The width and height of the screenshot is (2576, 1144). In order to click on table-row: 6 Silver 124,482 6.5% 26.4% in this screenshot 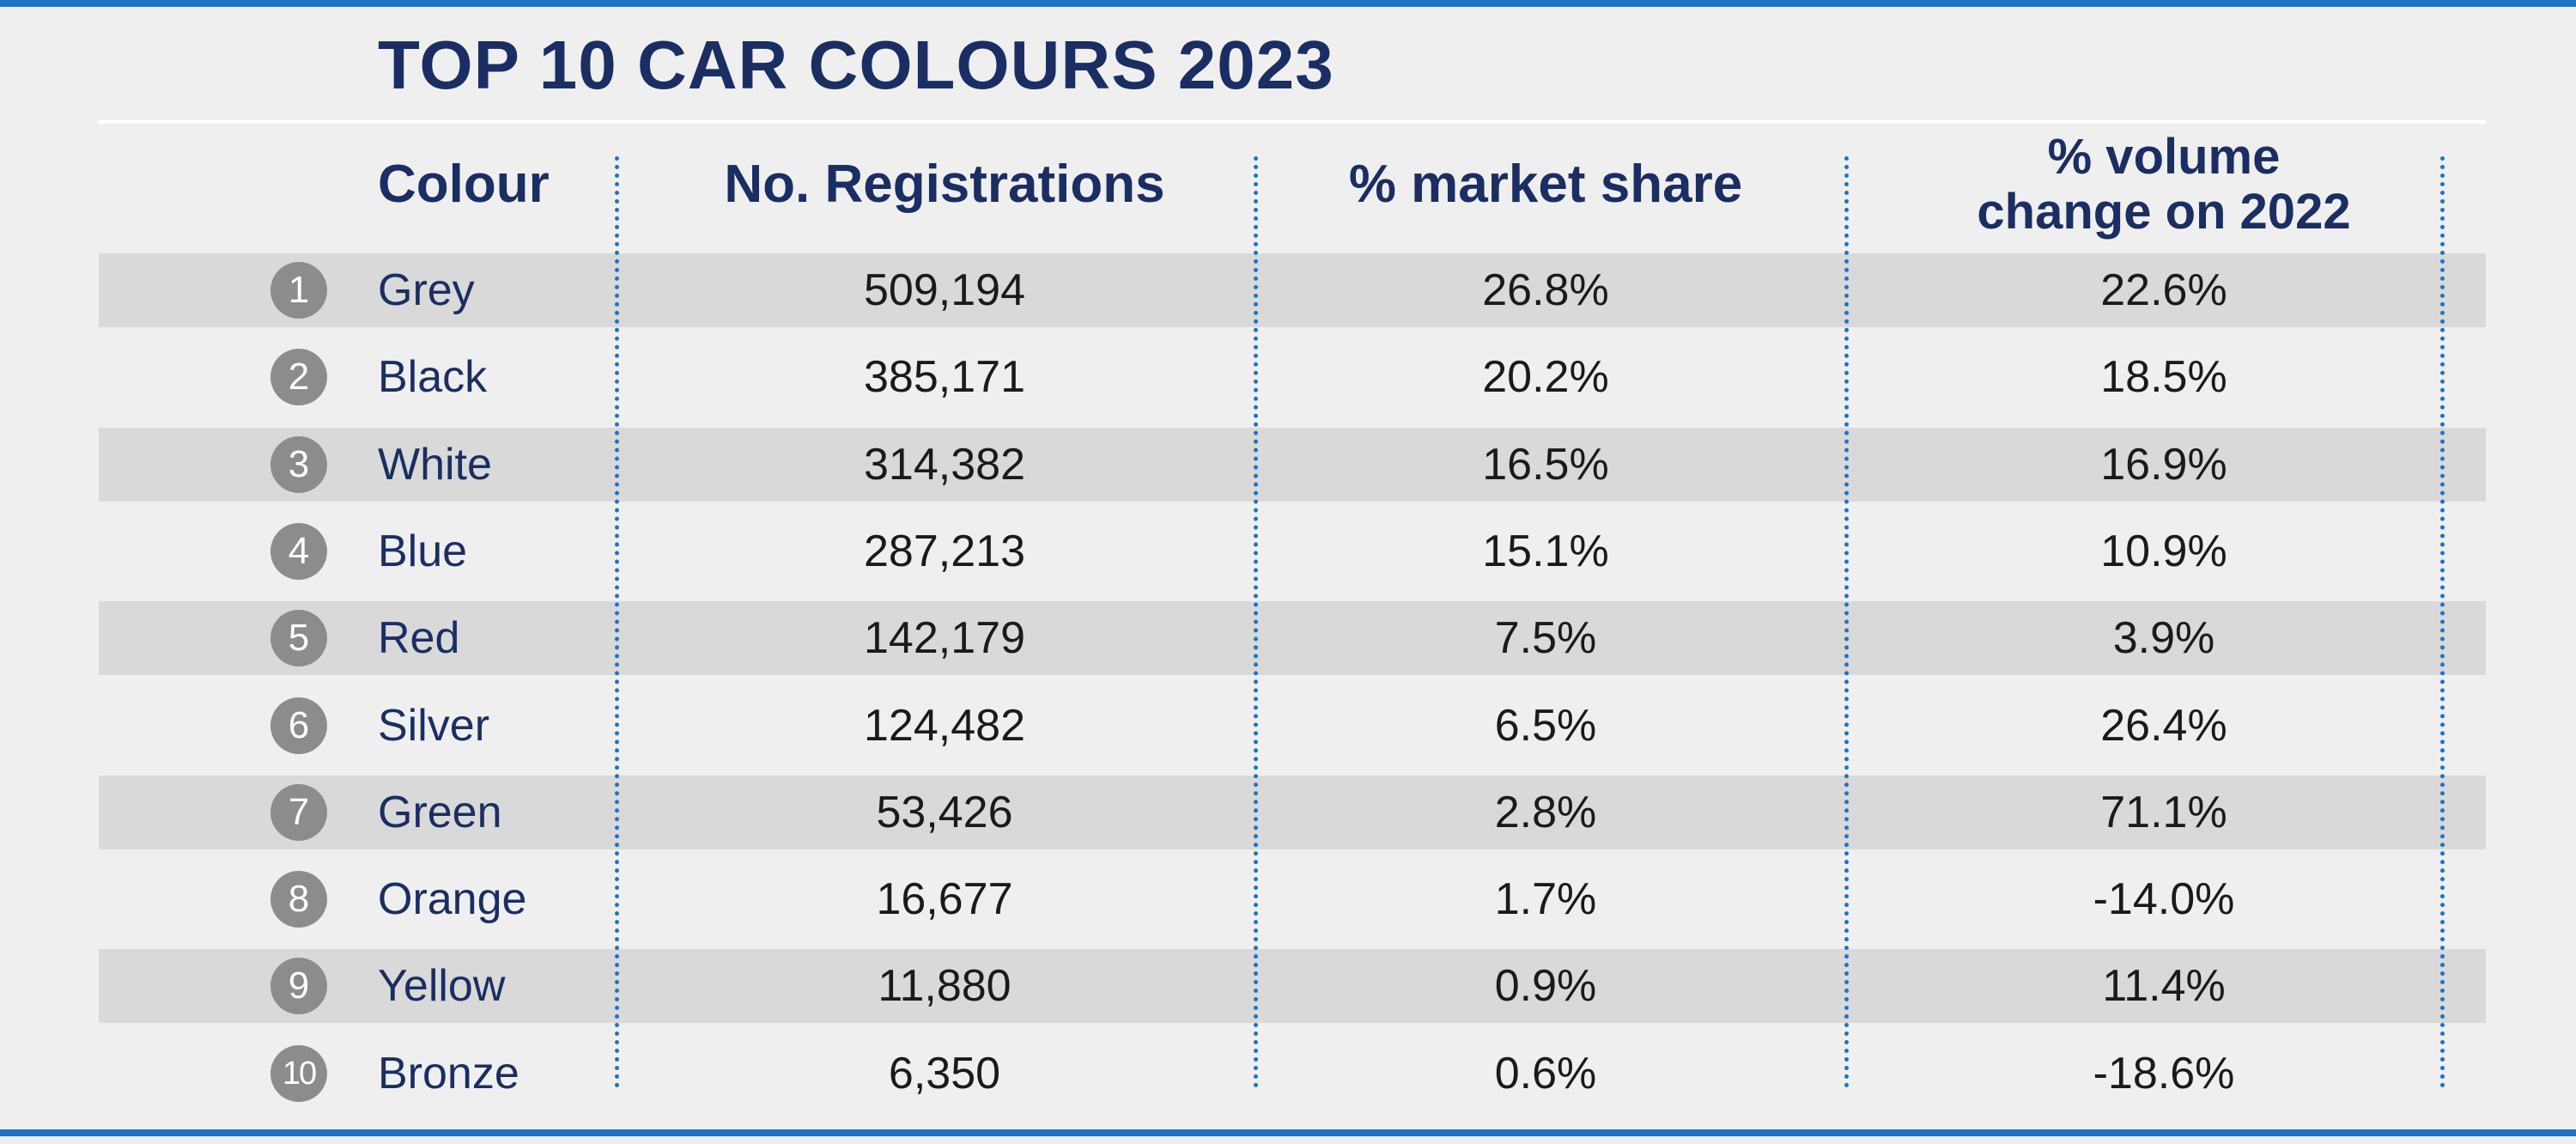, I will do `click(1292, 726)`.